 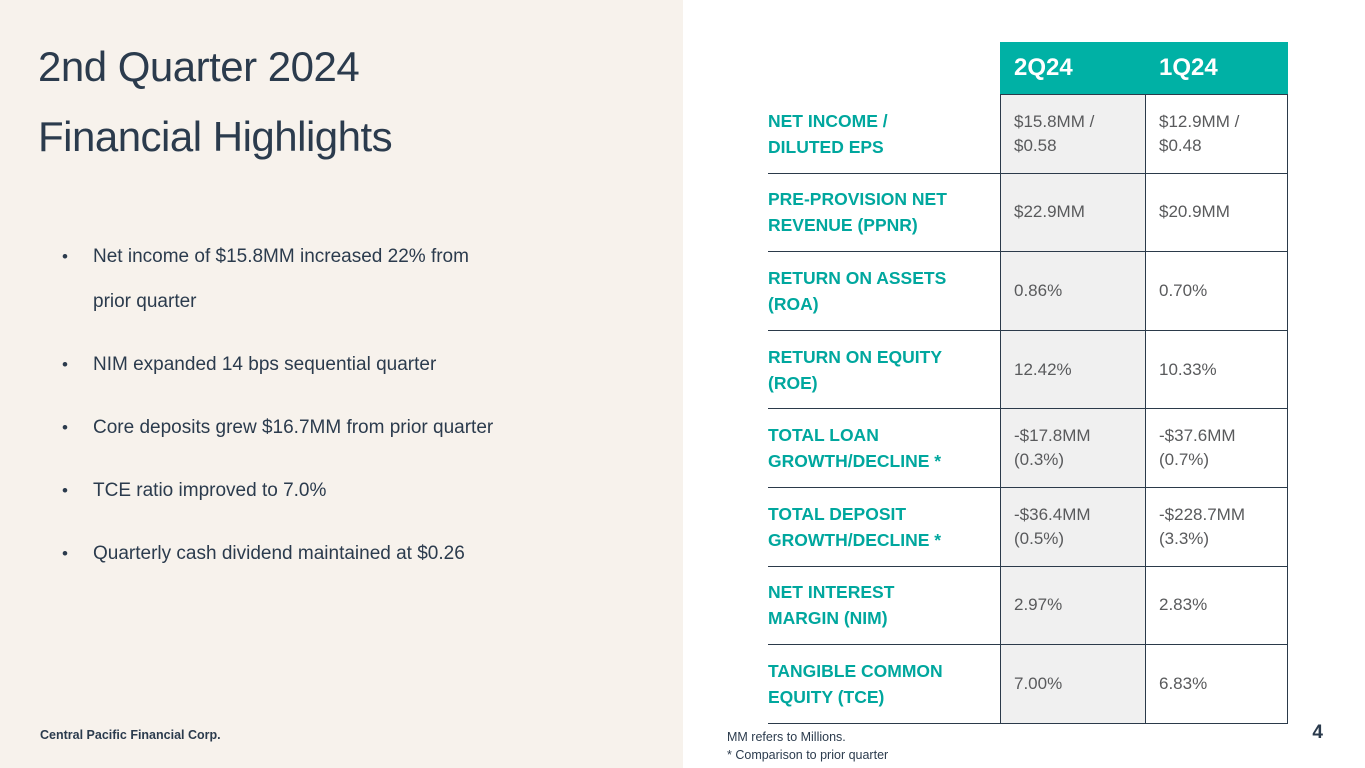 What do you see at coordinates (215, 102) in the screenshot?
I see `page-title: 2nd Quarter 2024 Financial Highlights` at bounding box center [215, 102].